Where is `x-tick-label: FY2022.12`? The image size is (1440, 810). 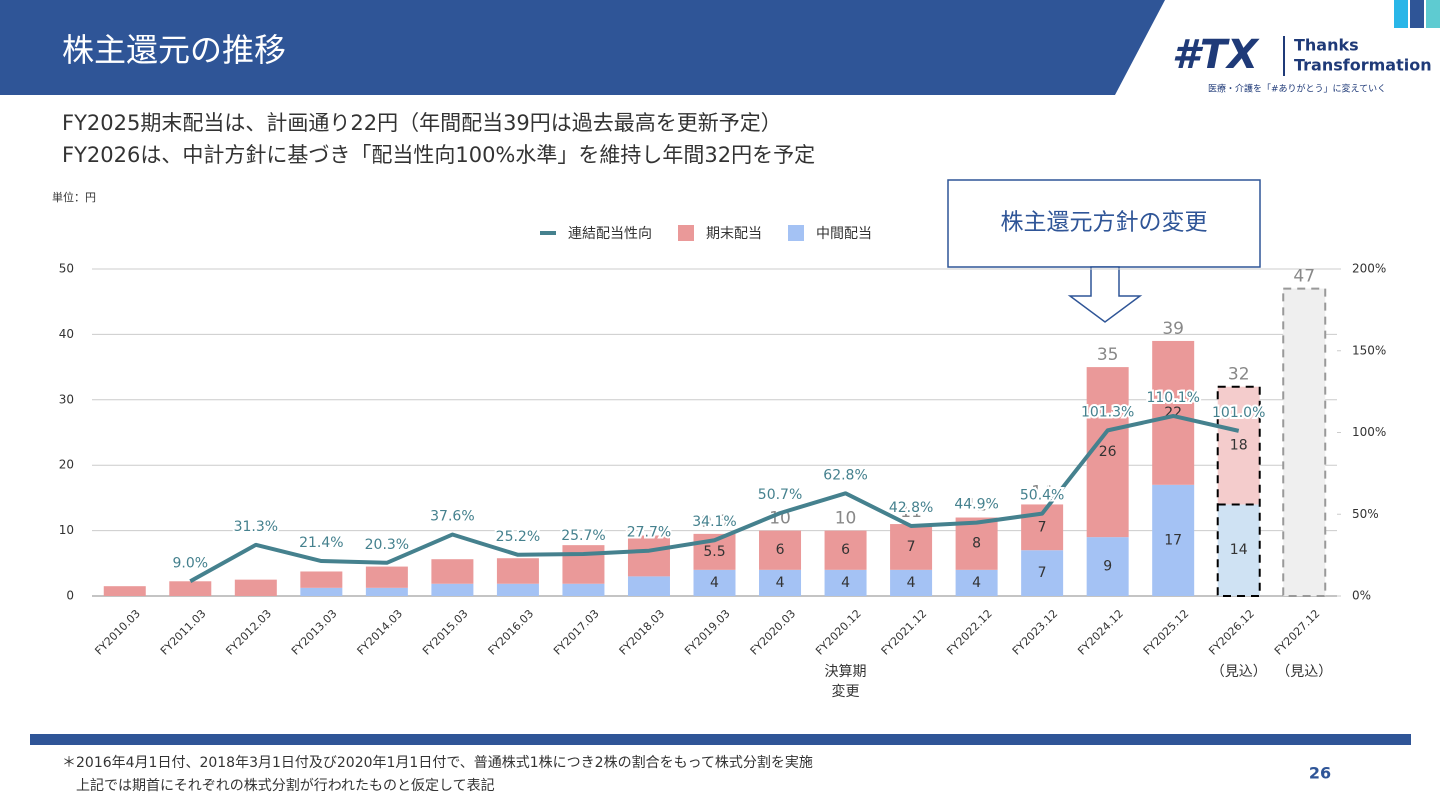 x-tick-label: FY2022.12 is located at coordinates (969, 632).